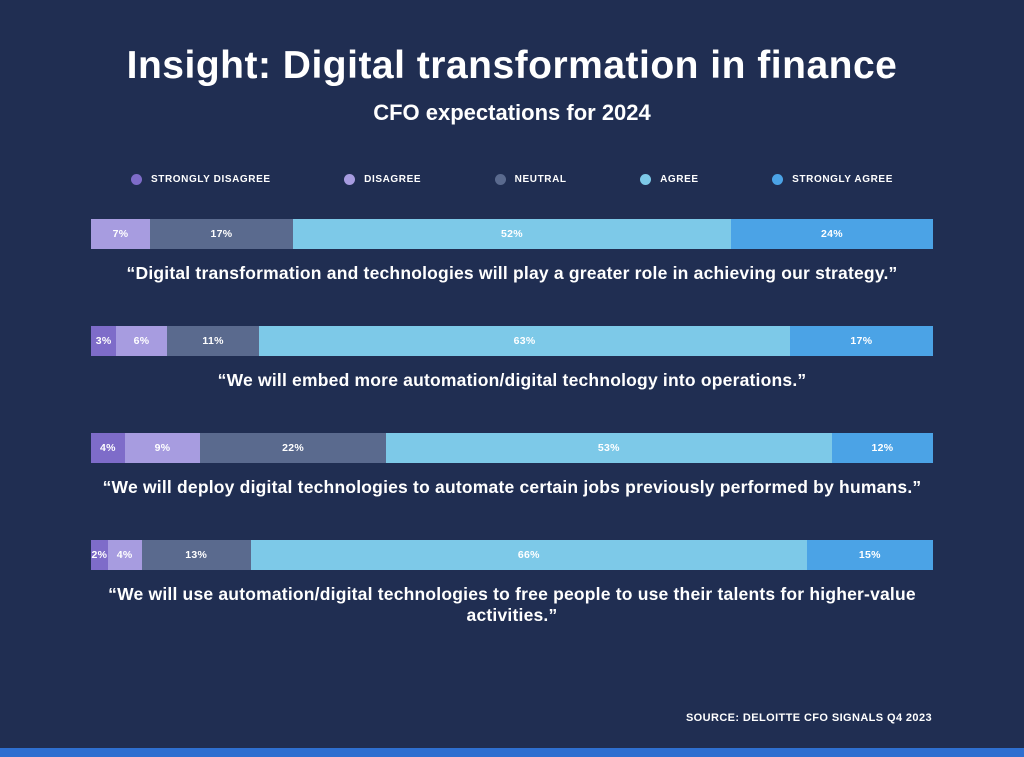 The height and width of the screenshot is (757, 1024). I want to click on stacked-bar: 4% 9% 22% 53% 12%, so click(512, 448).